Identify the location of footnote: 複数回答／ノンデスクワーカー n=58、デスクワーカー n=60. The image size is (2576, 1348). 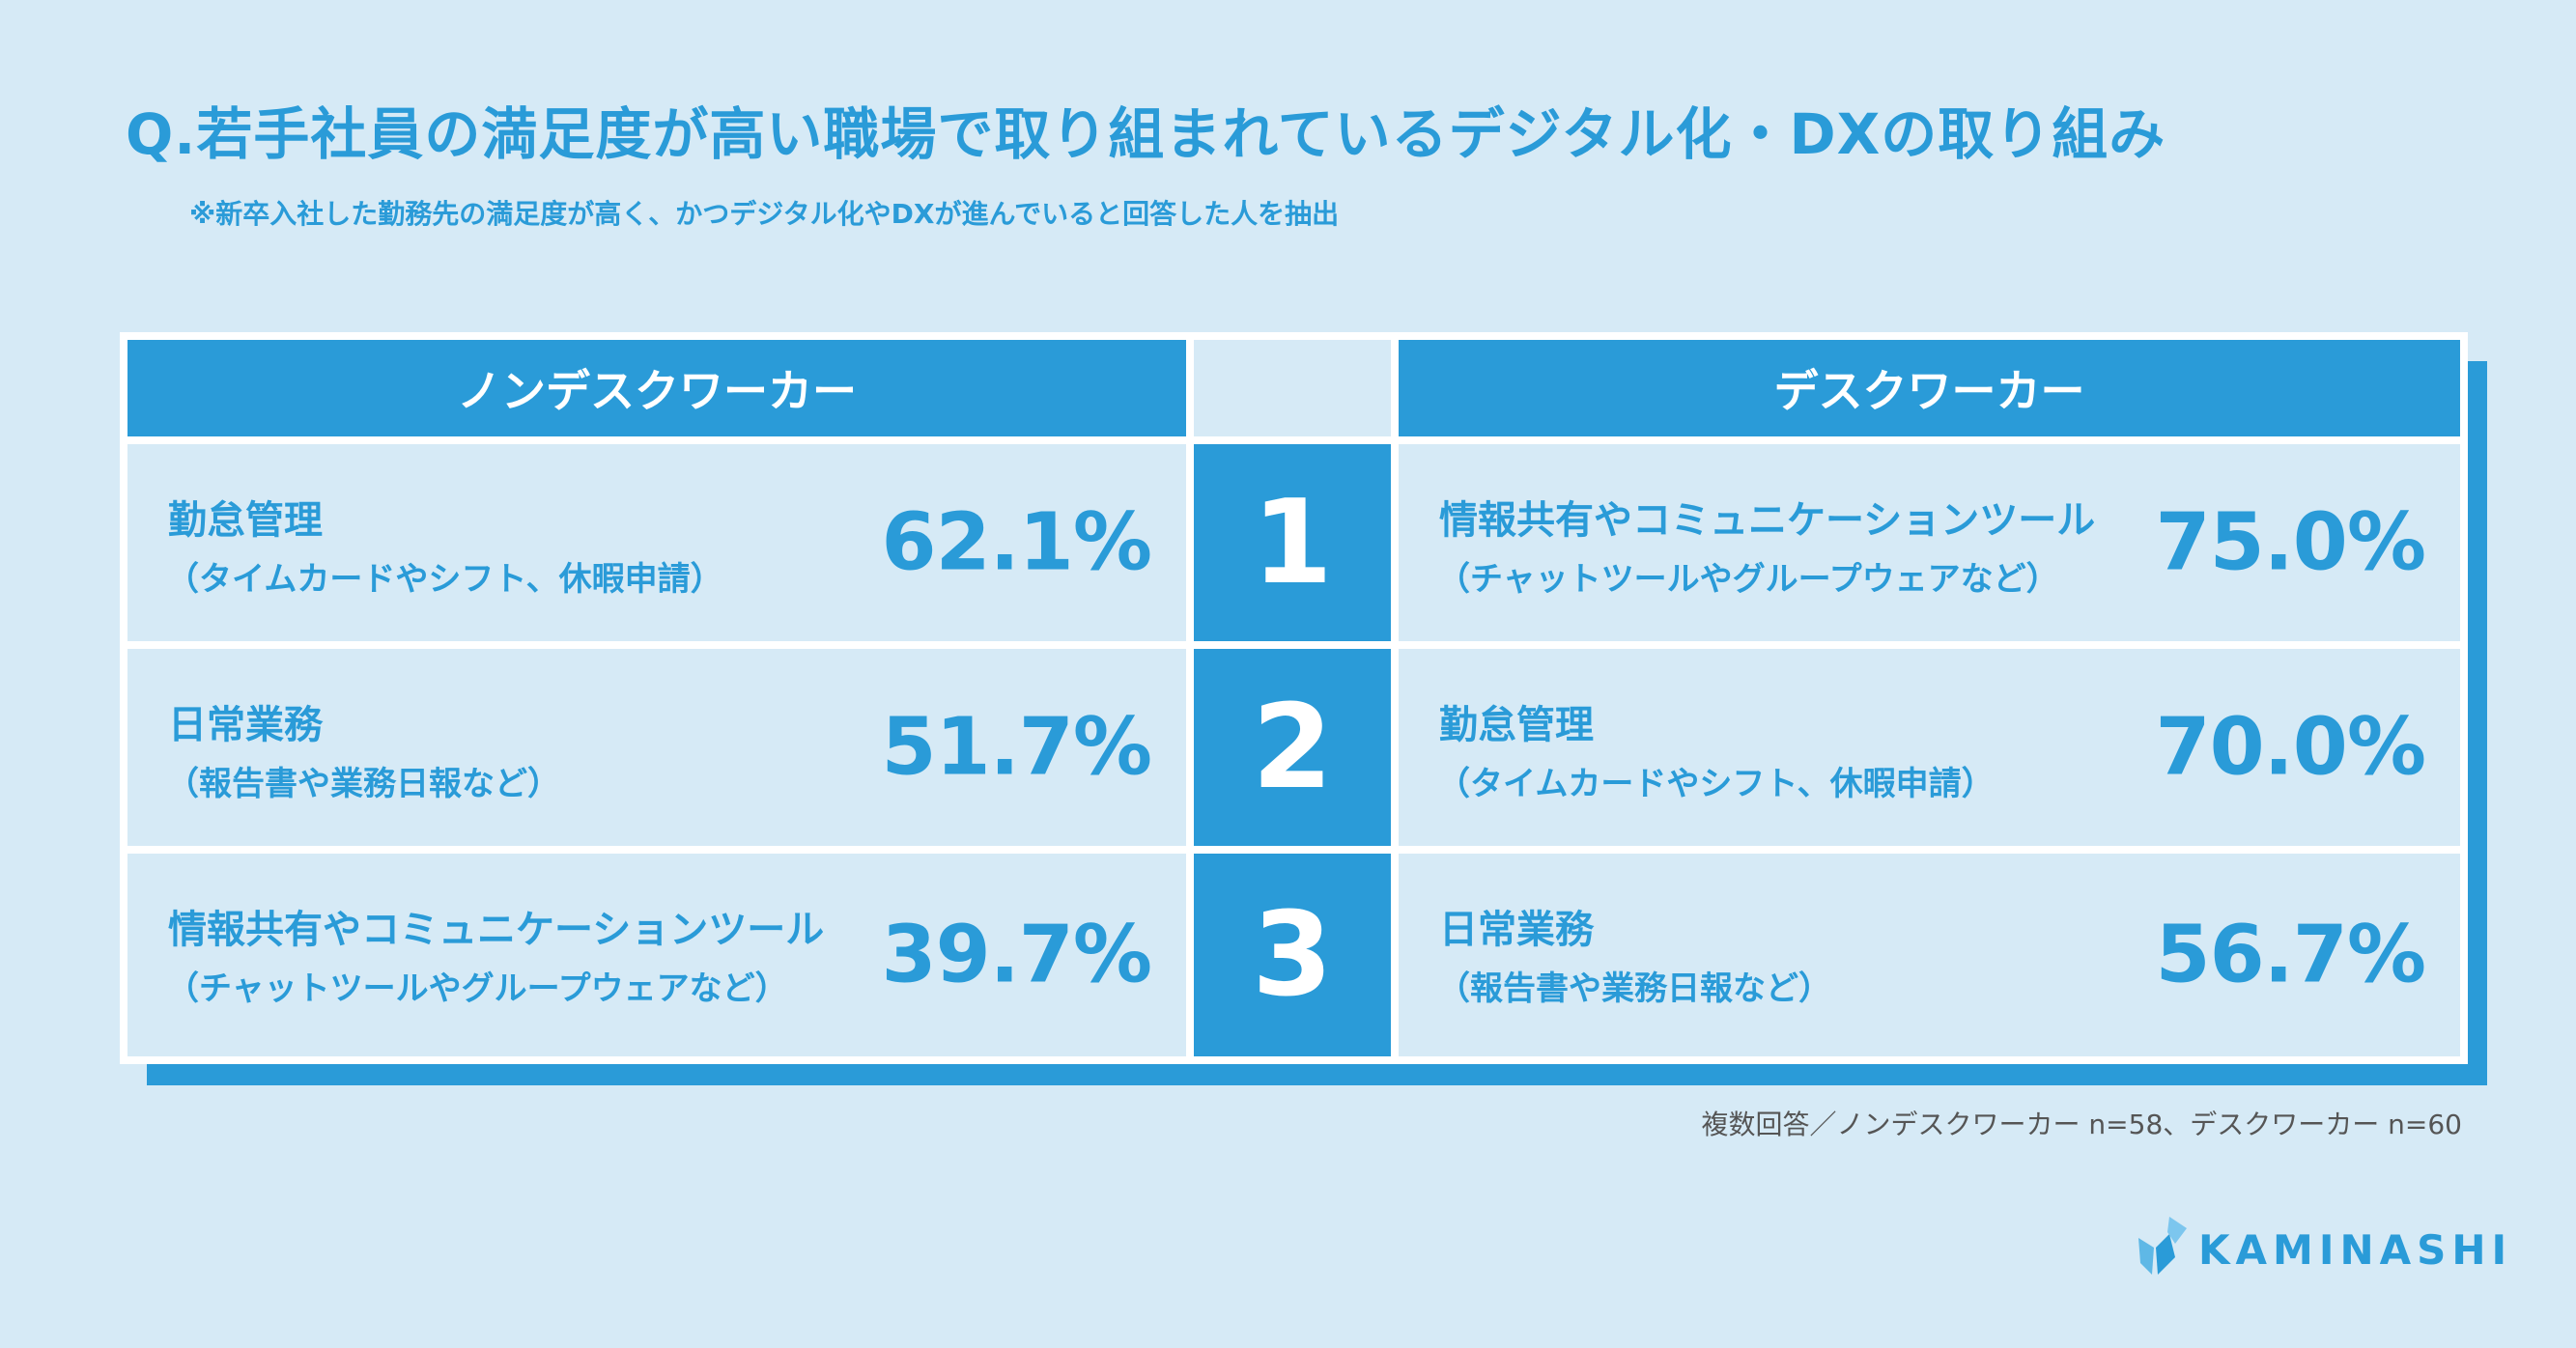
(2081, 1124).